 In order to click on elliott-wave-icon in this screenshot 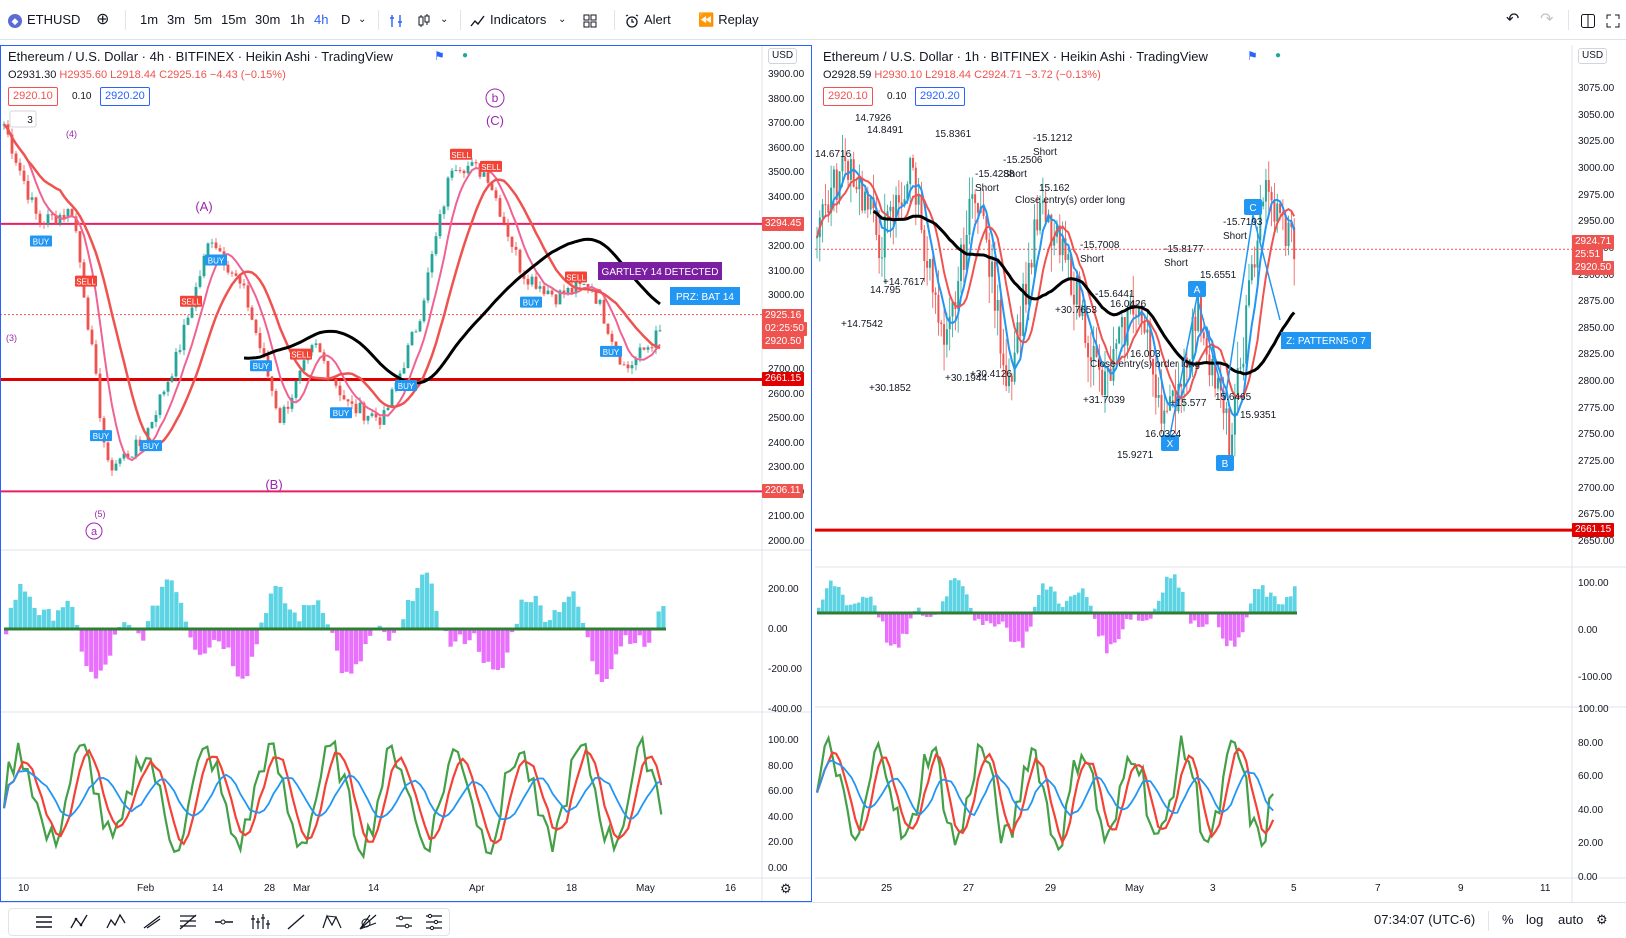, I will do `click(116, 922)`.